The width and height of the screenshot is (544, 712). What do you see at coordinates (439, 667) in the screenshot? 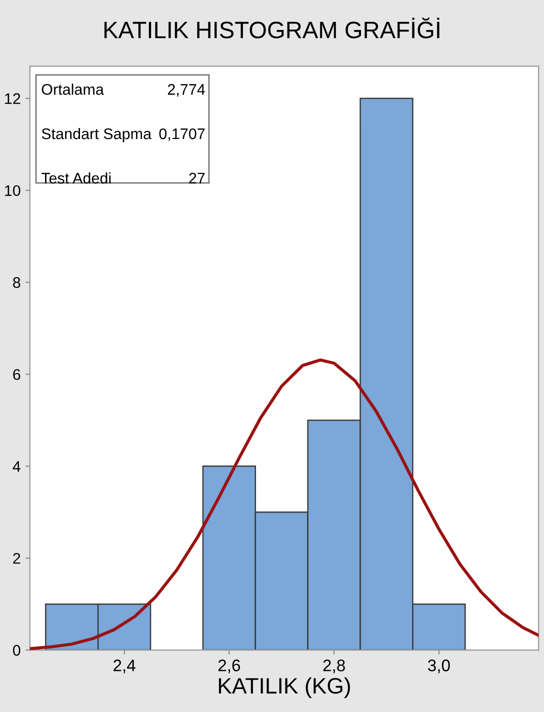
I see `x-tick-label: 3,0` at bounding box center [439, 667].